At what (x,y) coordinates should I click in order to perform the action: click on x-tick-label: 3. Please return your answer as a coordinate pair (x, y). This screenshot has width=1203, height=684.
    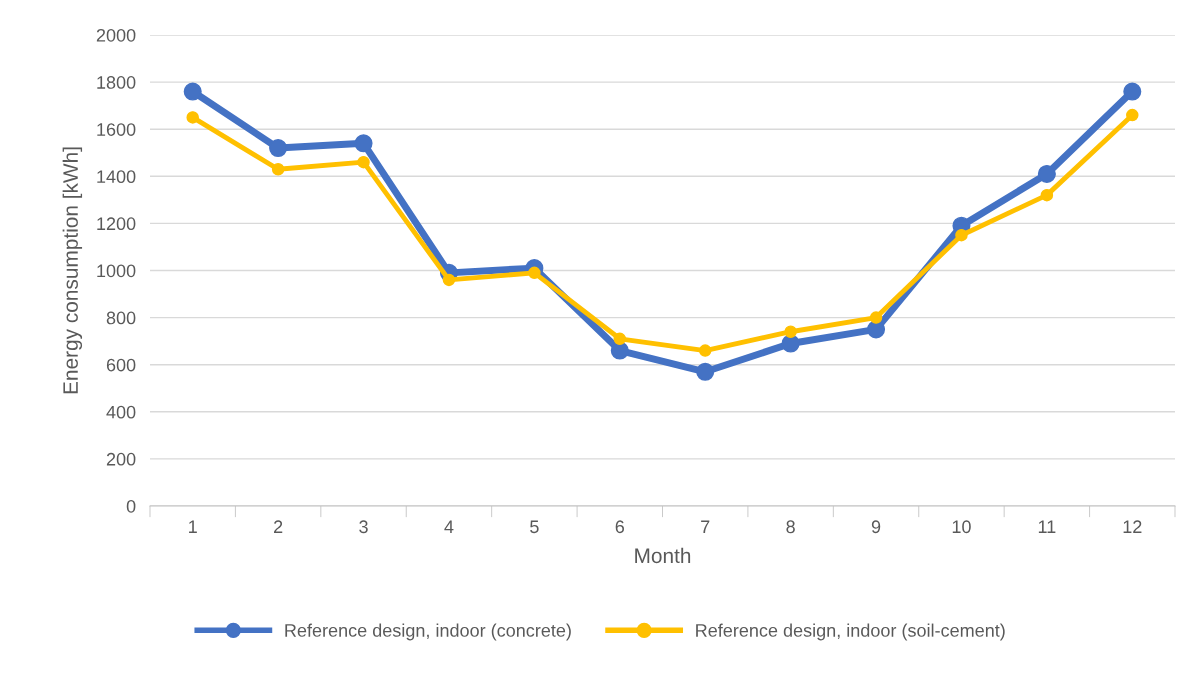
    Looking at the image, I should click on (363, 527).